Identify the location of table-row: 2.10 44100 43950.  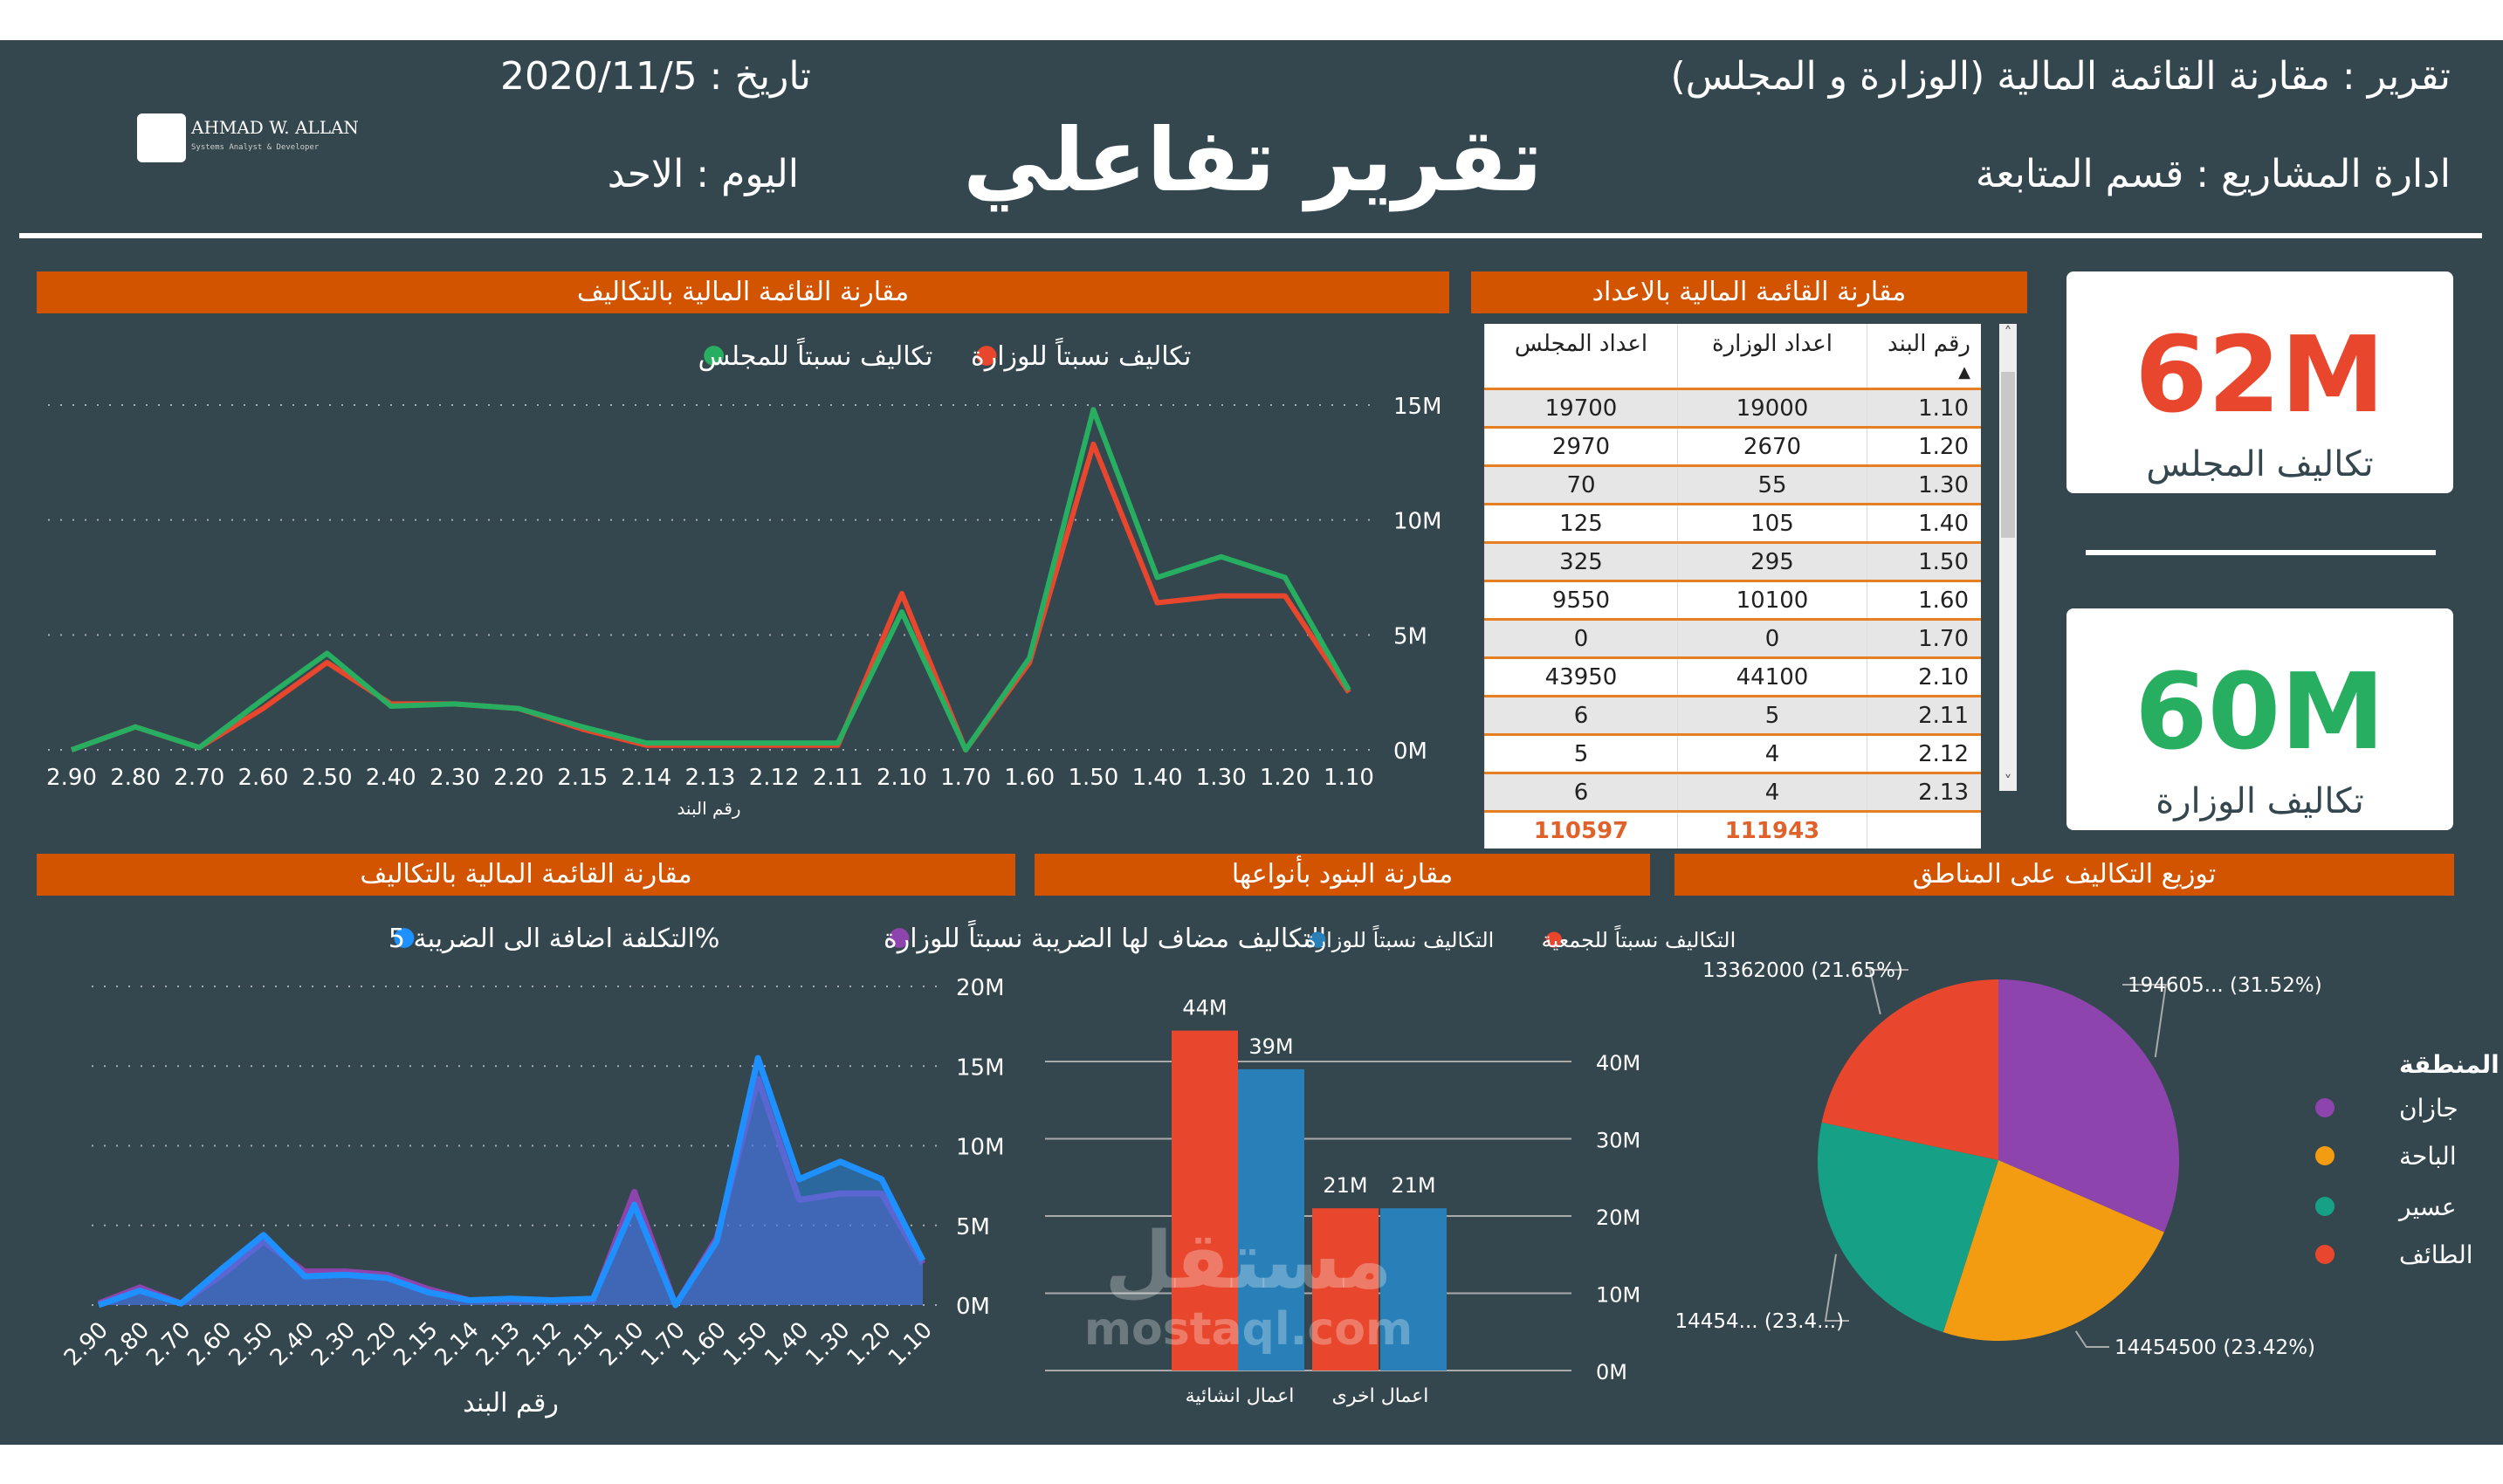
(1732, 677).